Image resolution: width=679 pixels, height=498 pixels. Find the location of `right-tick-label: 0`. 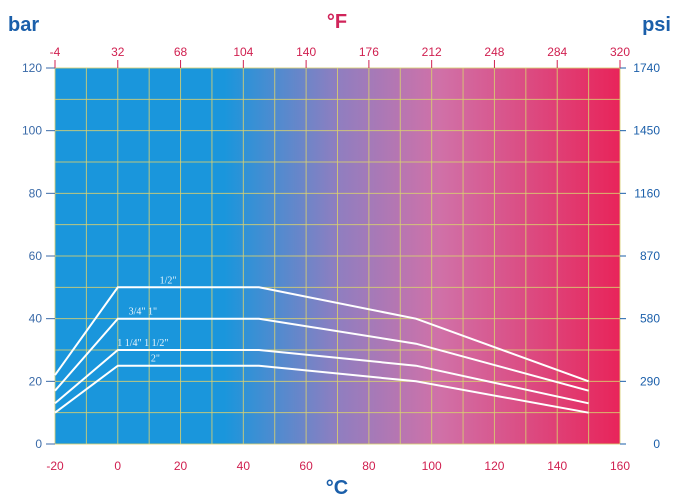

right-tick-label: 0 is located at coordinates (656, 444).